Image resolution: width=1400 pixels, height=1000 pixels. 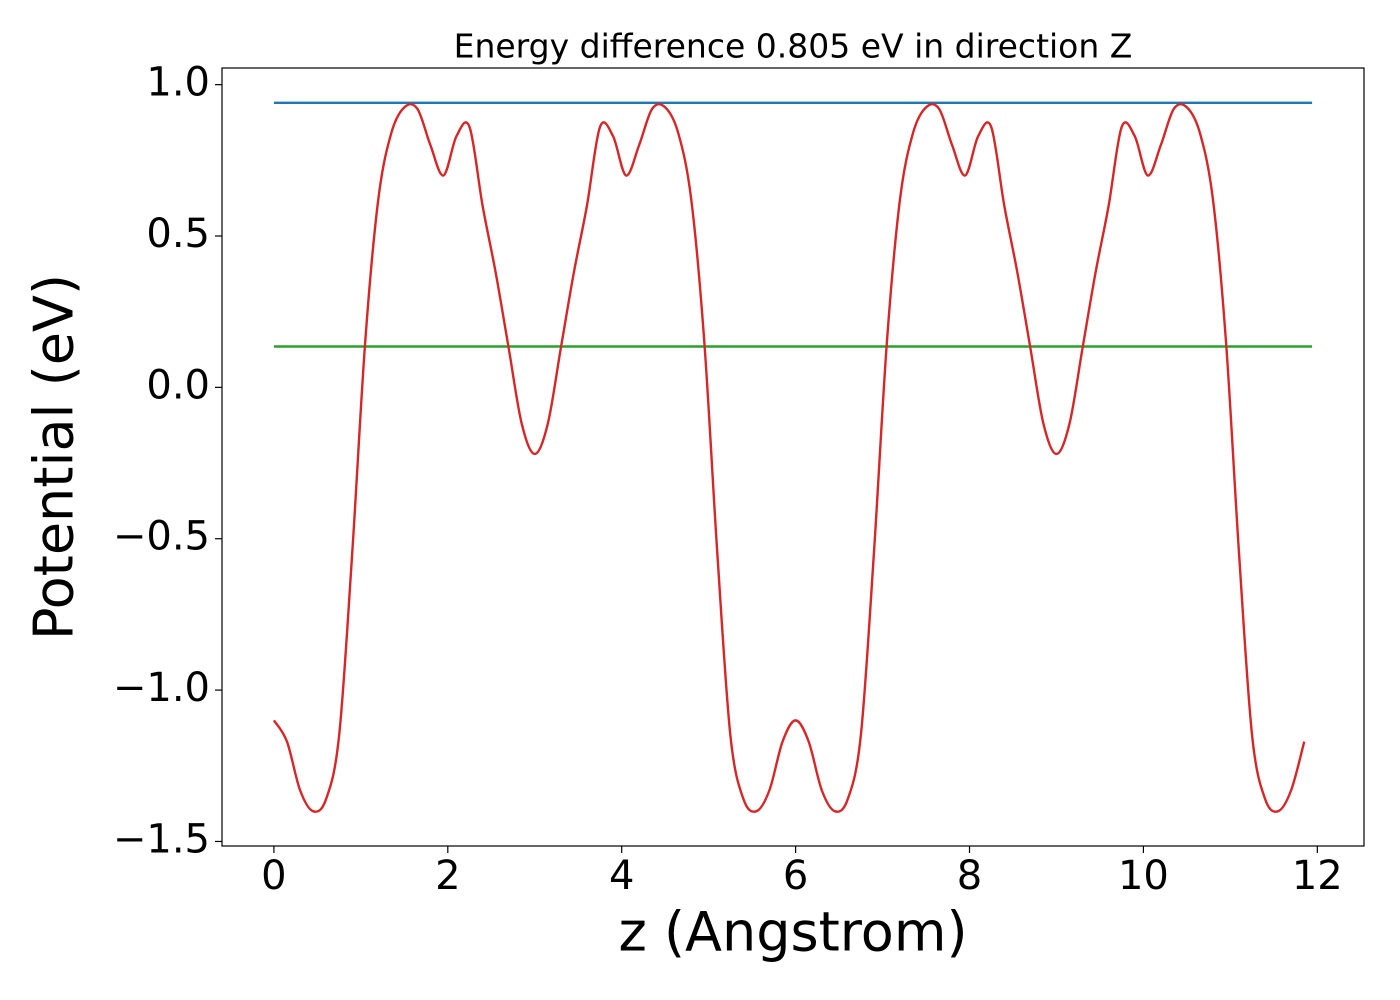 I want to click on x-tick-label: 2, so click(x=447, y=876).